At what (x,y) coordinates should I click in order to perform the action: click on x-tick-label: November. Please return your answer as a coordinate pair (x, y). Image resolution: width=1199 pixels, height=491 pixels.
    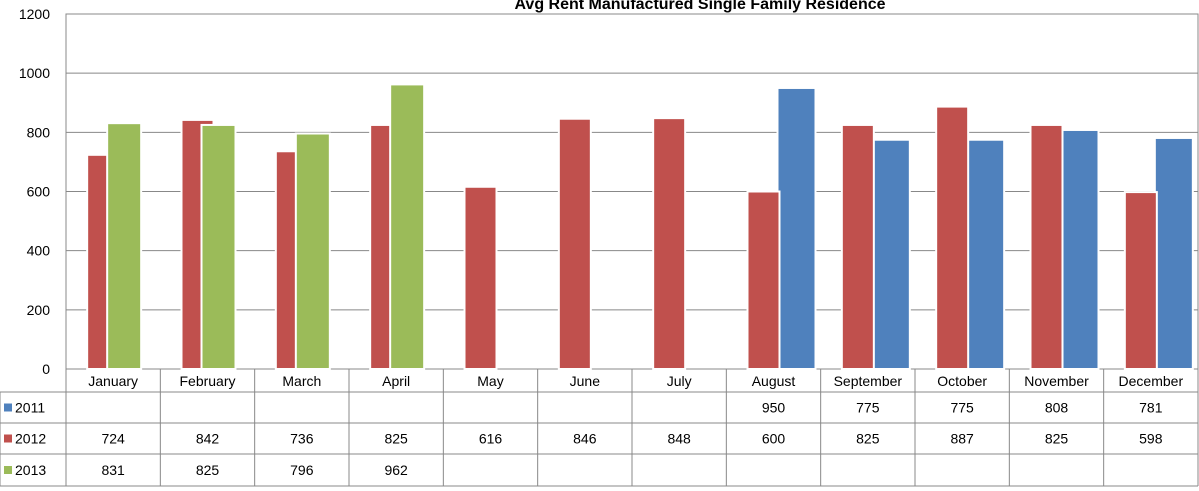
    Looking at the image, I should click on (1056, 381).